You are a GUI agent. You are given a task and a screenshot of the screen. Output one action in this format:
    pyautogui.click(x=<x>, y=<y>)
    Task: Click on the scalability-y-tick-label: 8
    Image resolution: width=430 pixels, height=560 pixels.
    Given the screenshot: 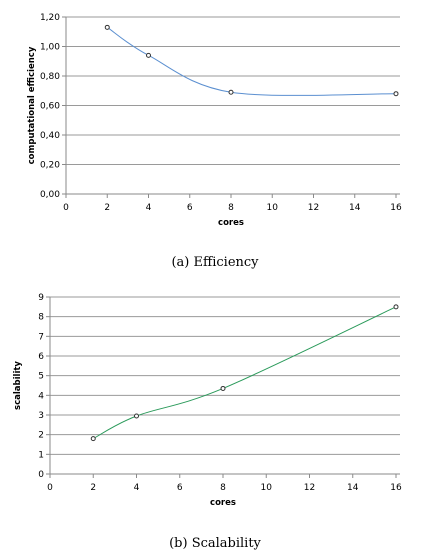 What is the action you would take?
    pyautogui.click(x=41, y=318)
    